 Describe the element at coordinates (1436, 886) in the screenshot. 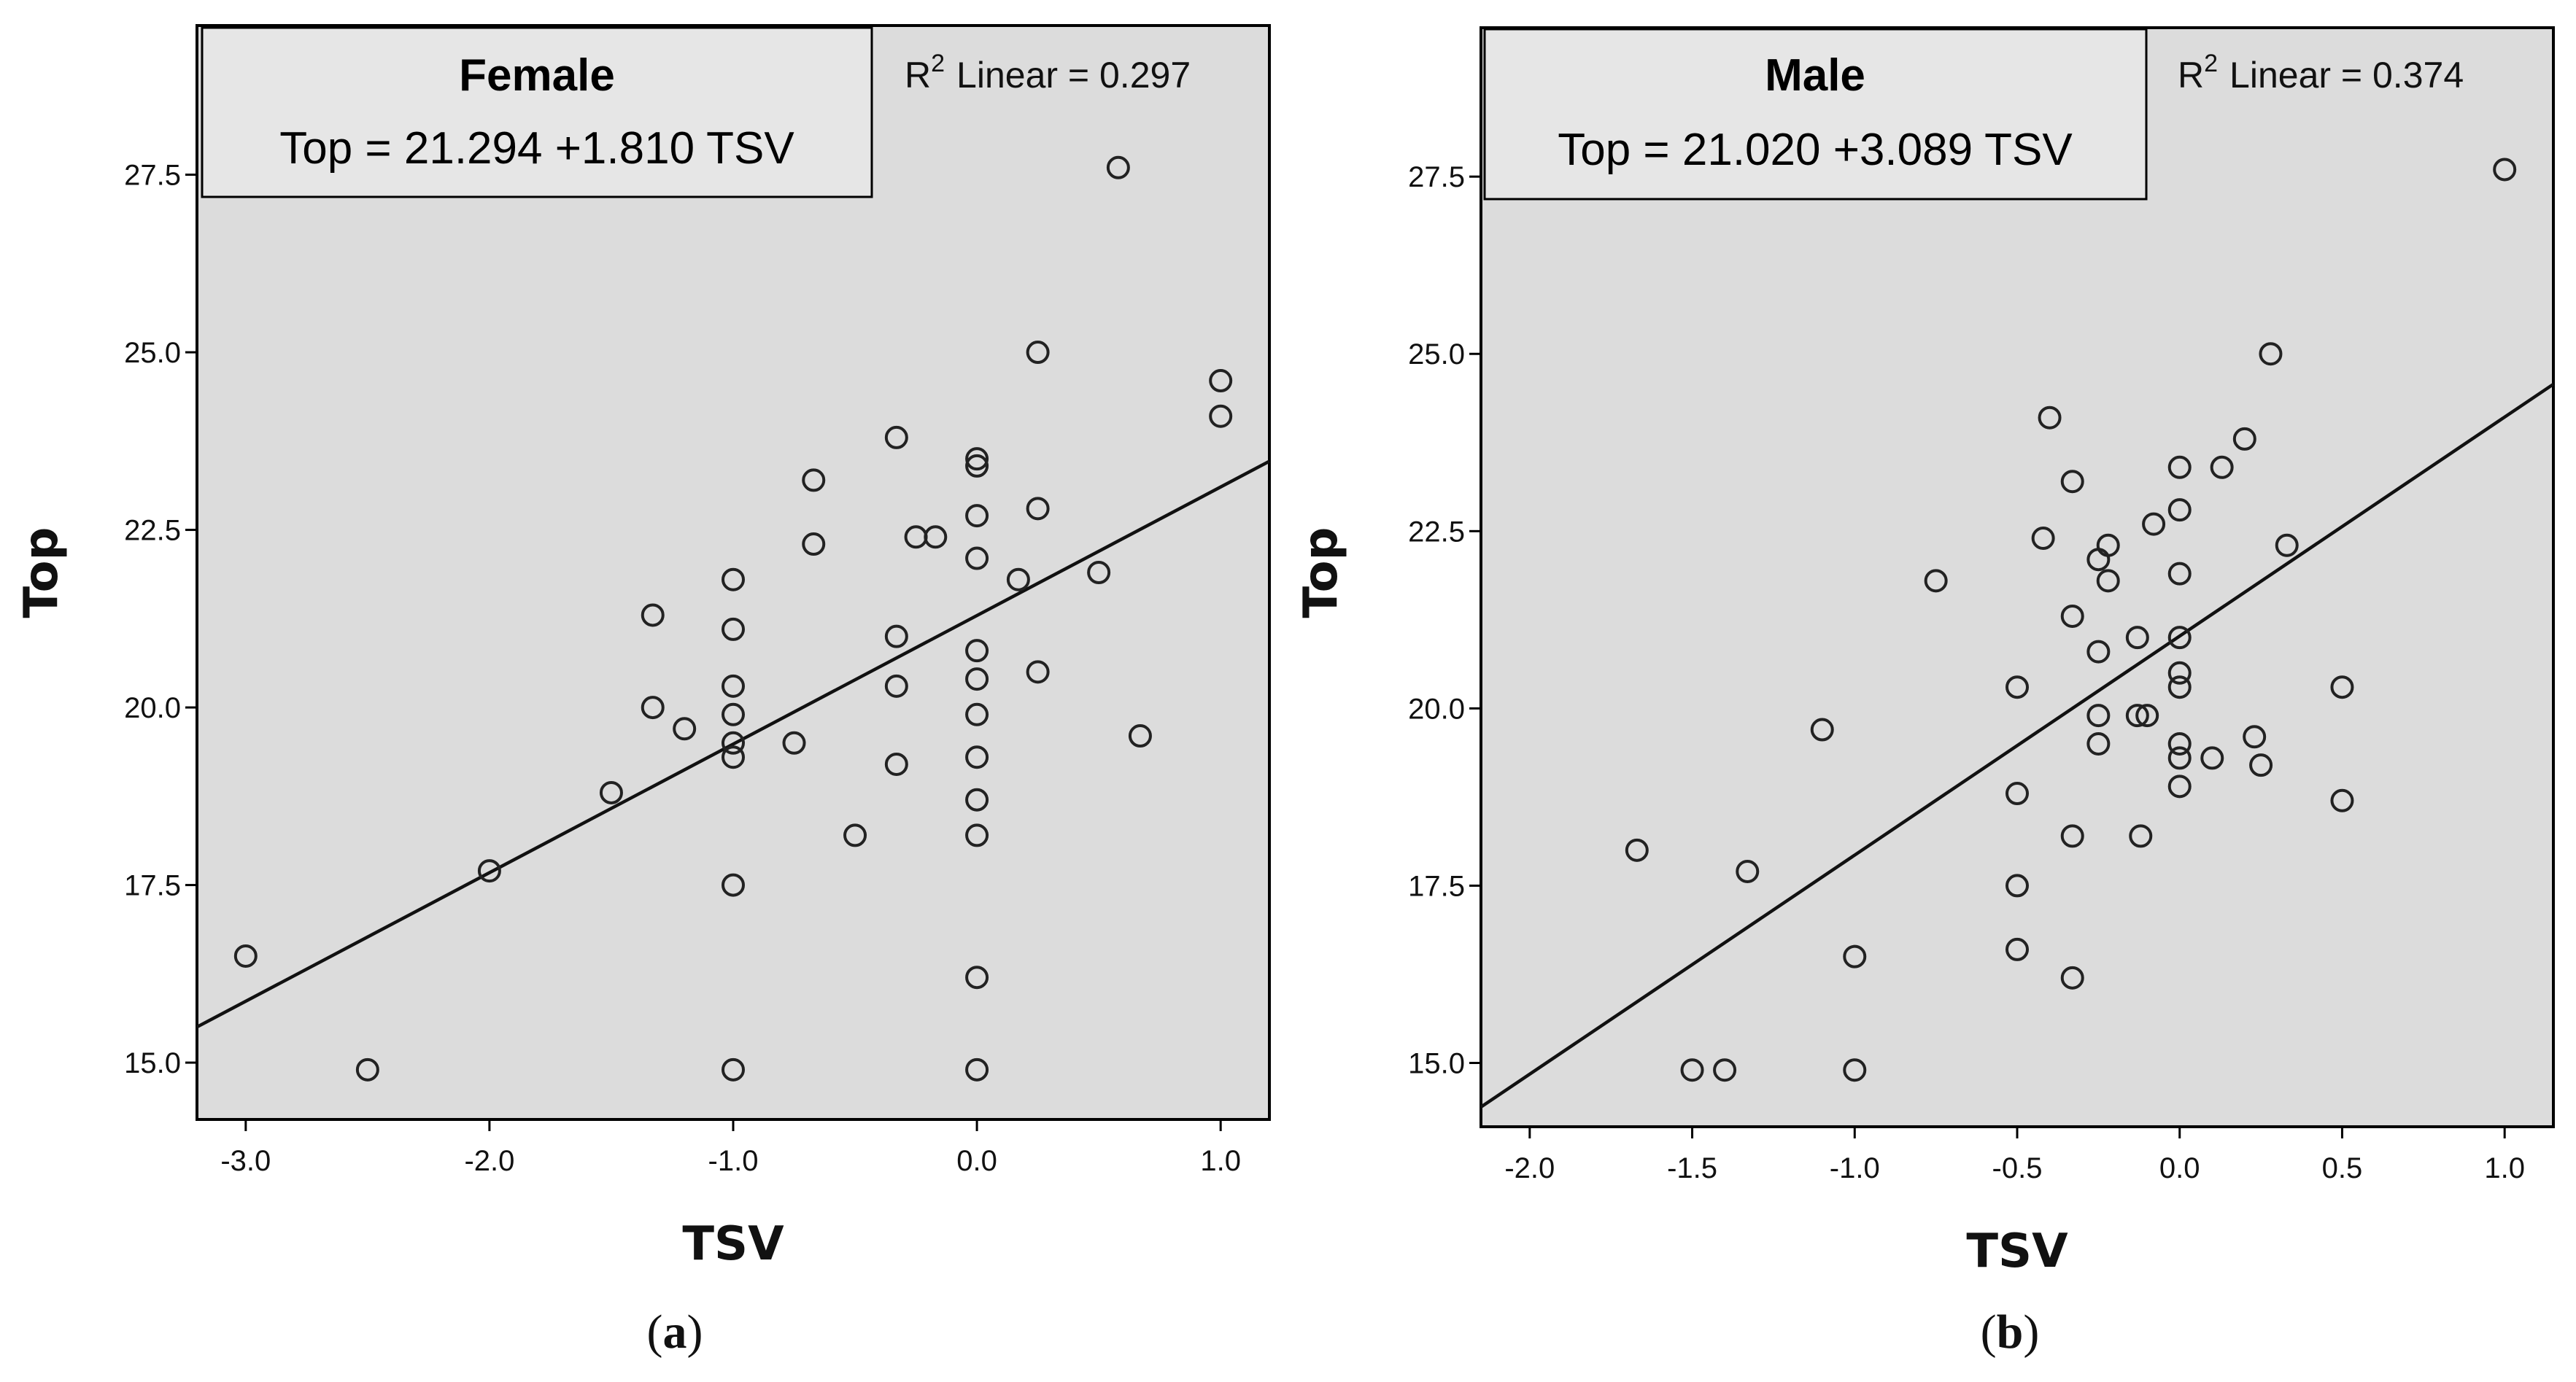

I see `y-tick-label-b: 17.5` at that location.